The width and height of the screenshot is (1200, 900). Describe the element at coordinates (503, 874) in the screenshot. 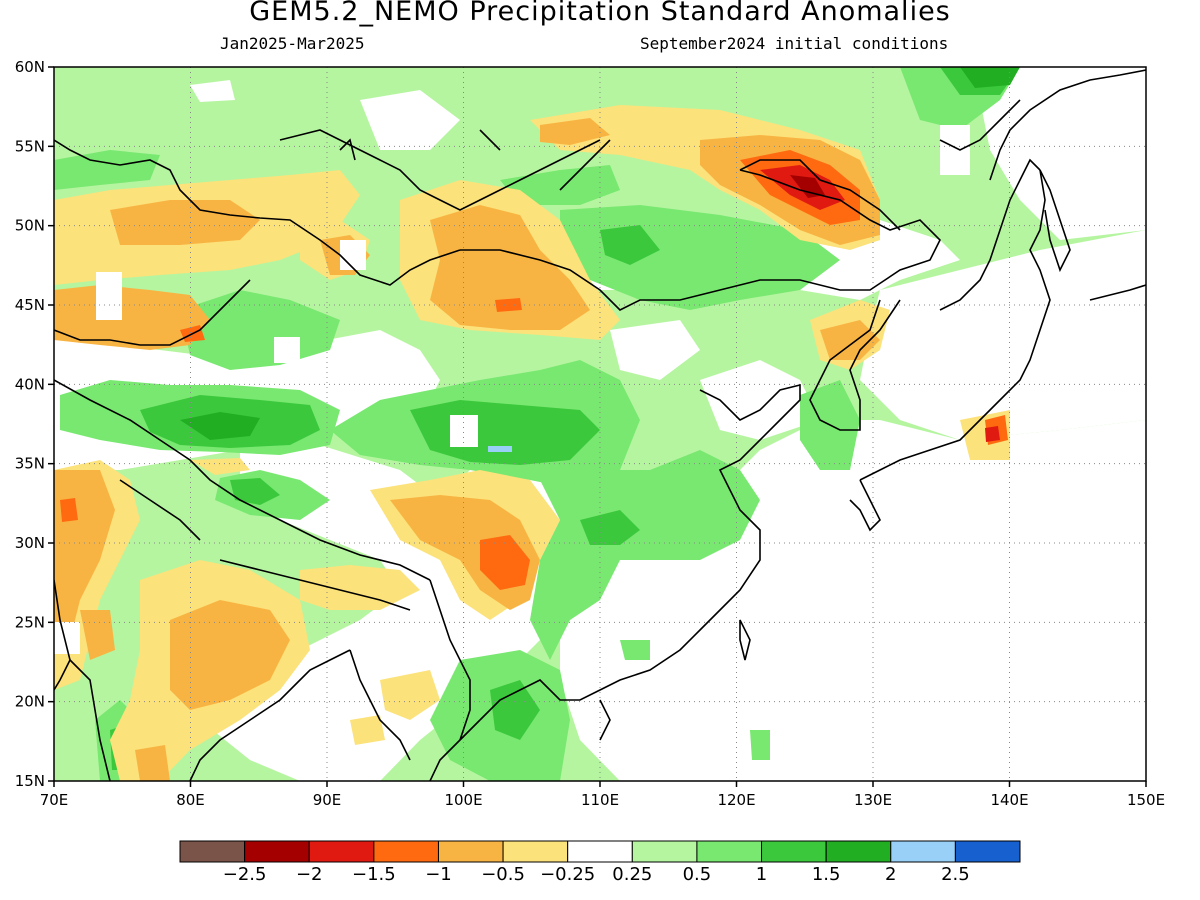

I see `colorbar-label: −0.5` at that location.